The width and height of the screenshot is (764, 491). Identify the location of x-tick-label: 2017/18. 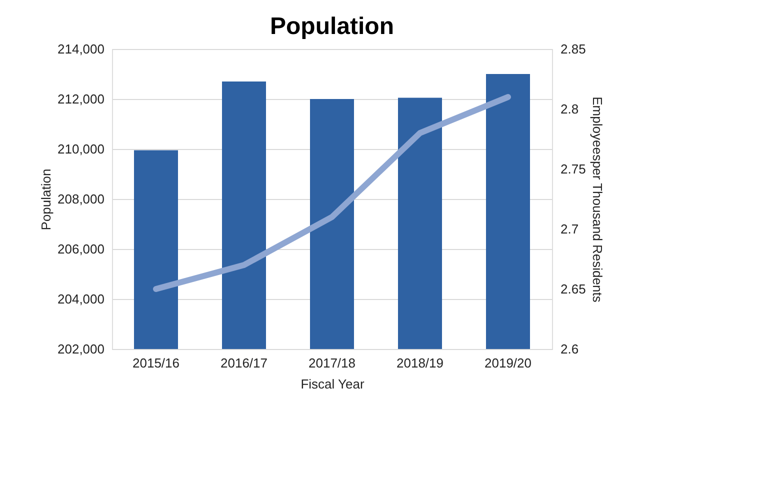
(332, 363).